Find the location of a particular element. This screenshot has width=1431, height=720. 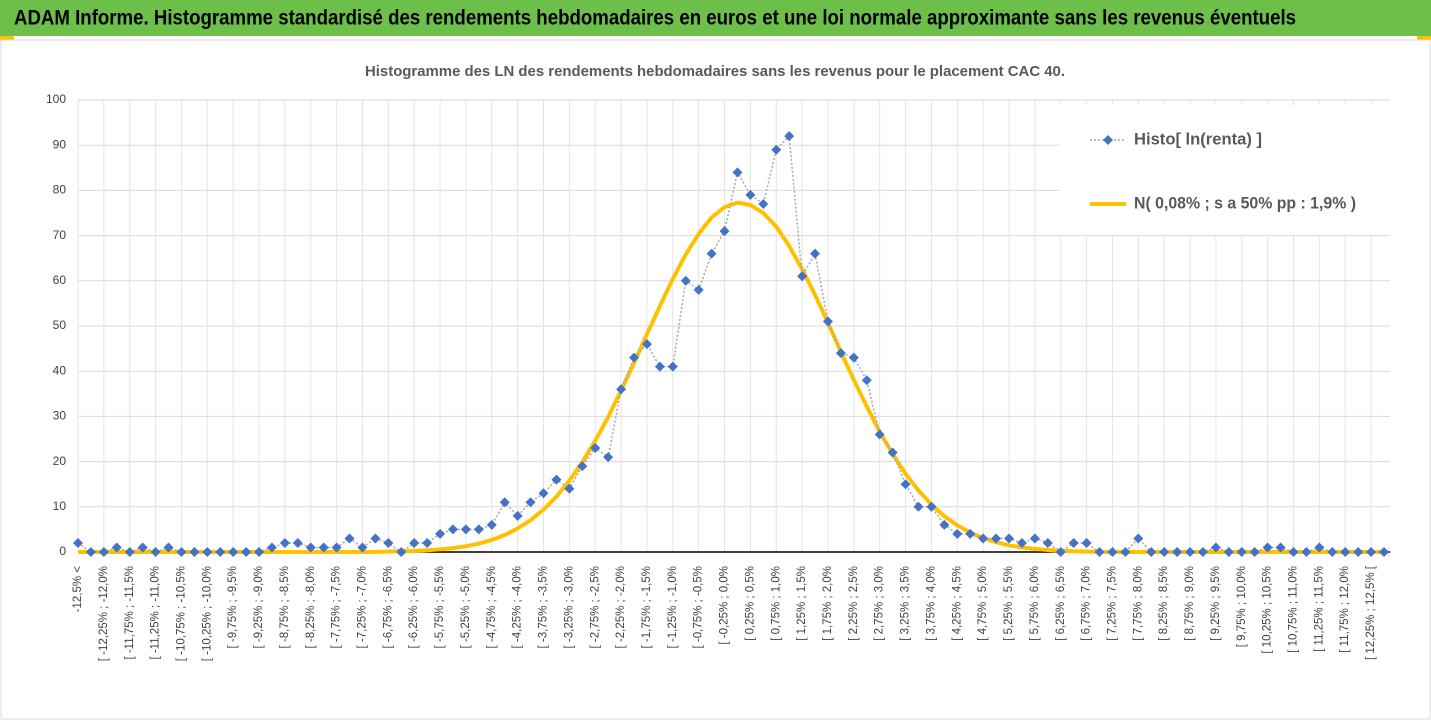

x-tick-label: [ 6,75% ; 7,0% is located at coordinates (1087, 603).